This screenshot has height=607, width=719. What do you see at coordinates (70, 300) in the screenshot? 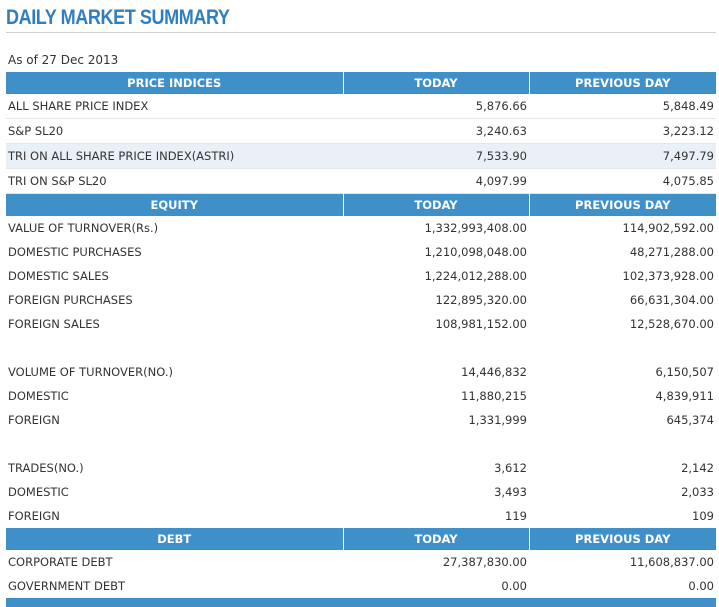
I see `row-label: FOREIGN PURCHASES` at bounding box center [70, 300].